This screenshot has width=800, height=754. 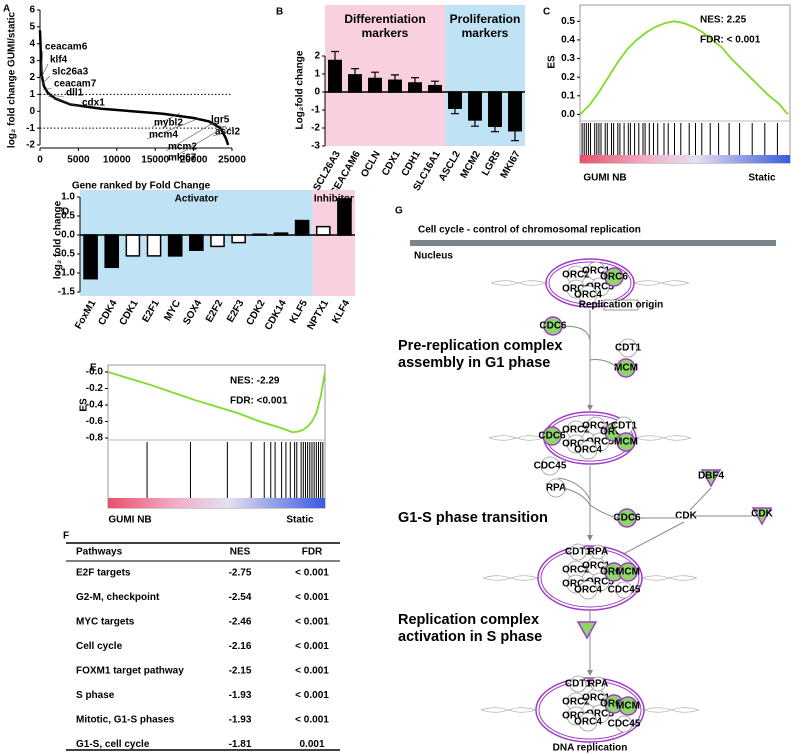 What do you see at coordinates (240, 695) in the screenshot?
I see `table-cell: -1.93` at bounding box center [240, 695].